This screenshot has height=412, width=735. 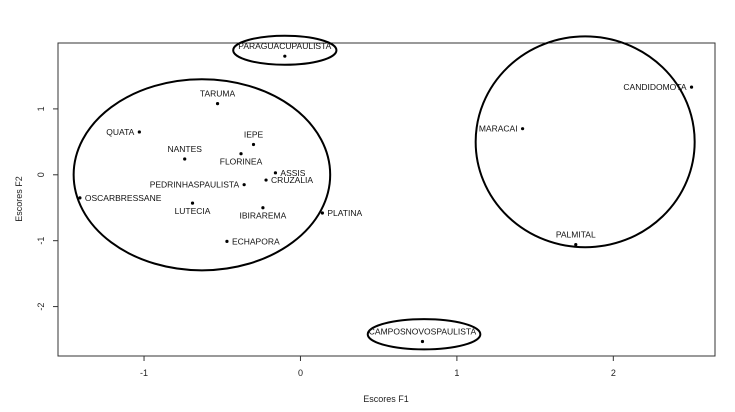 I want to click on point-label: PARAGUACUPAULISTA, so click(x=284, y=46).